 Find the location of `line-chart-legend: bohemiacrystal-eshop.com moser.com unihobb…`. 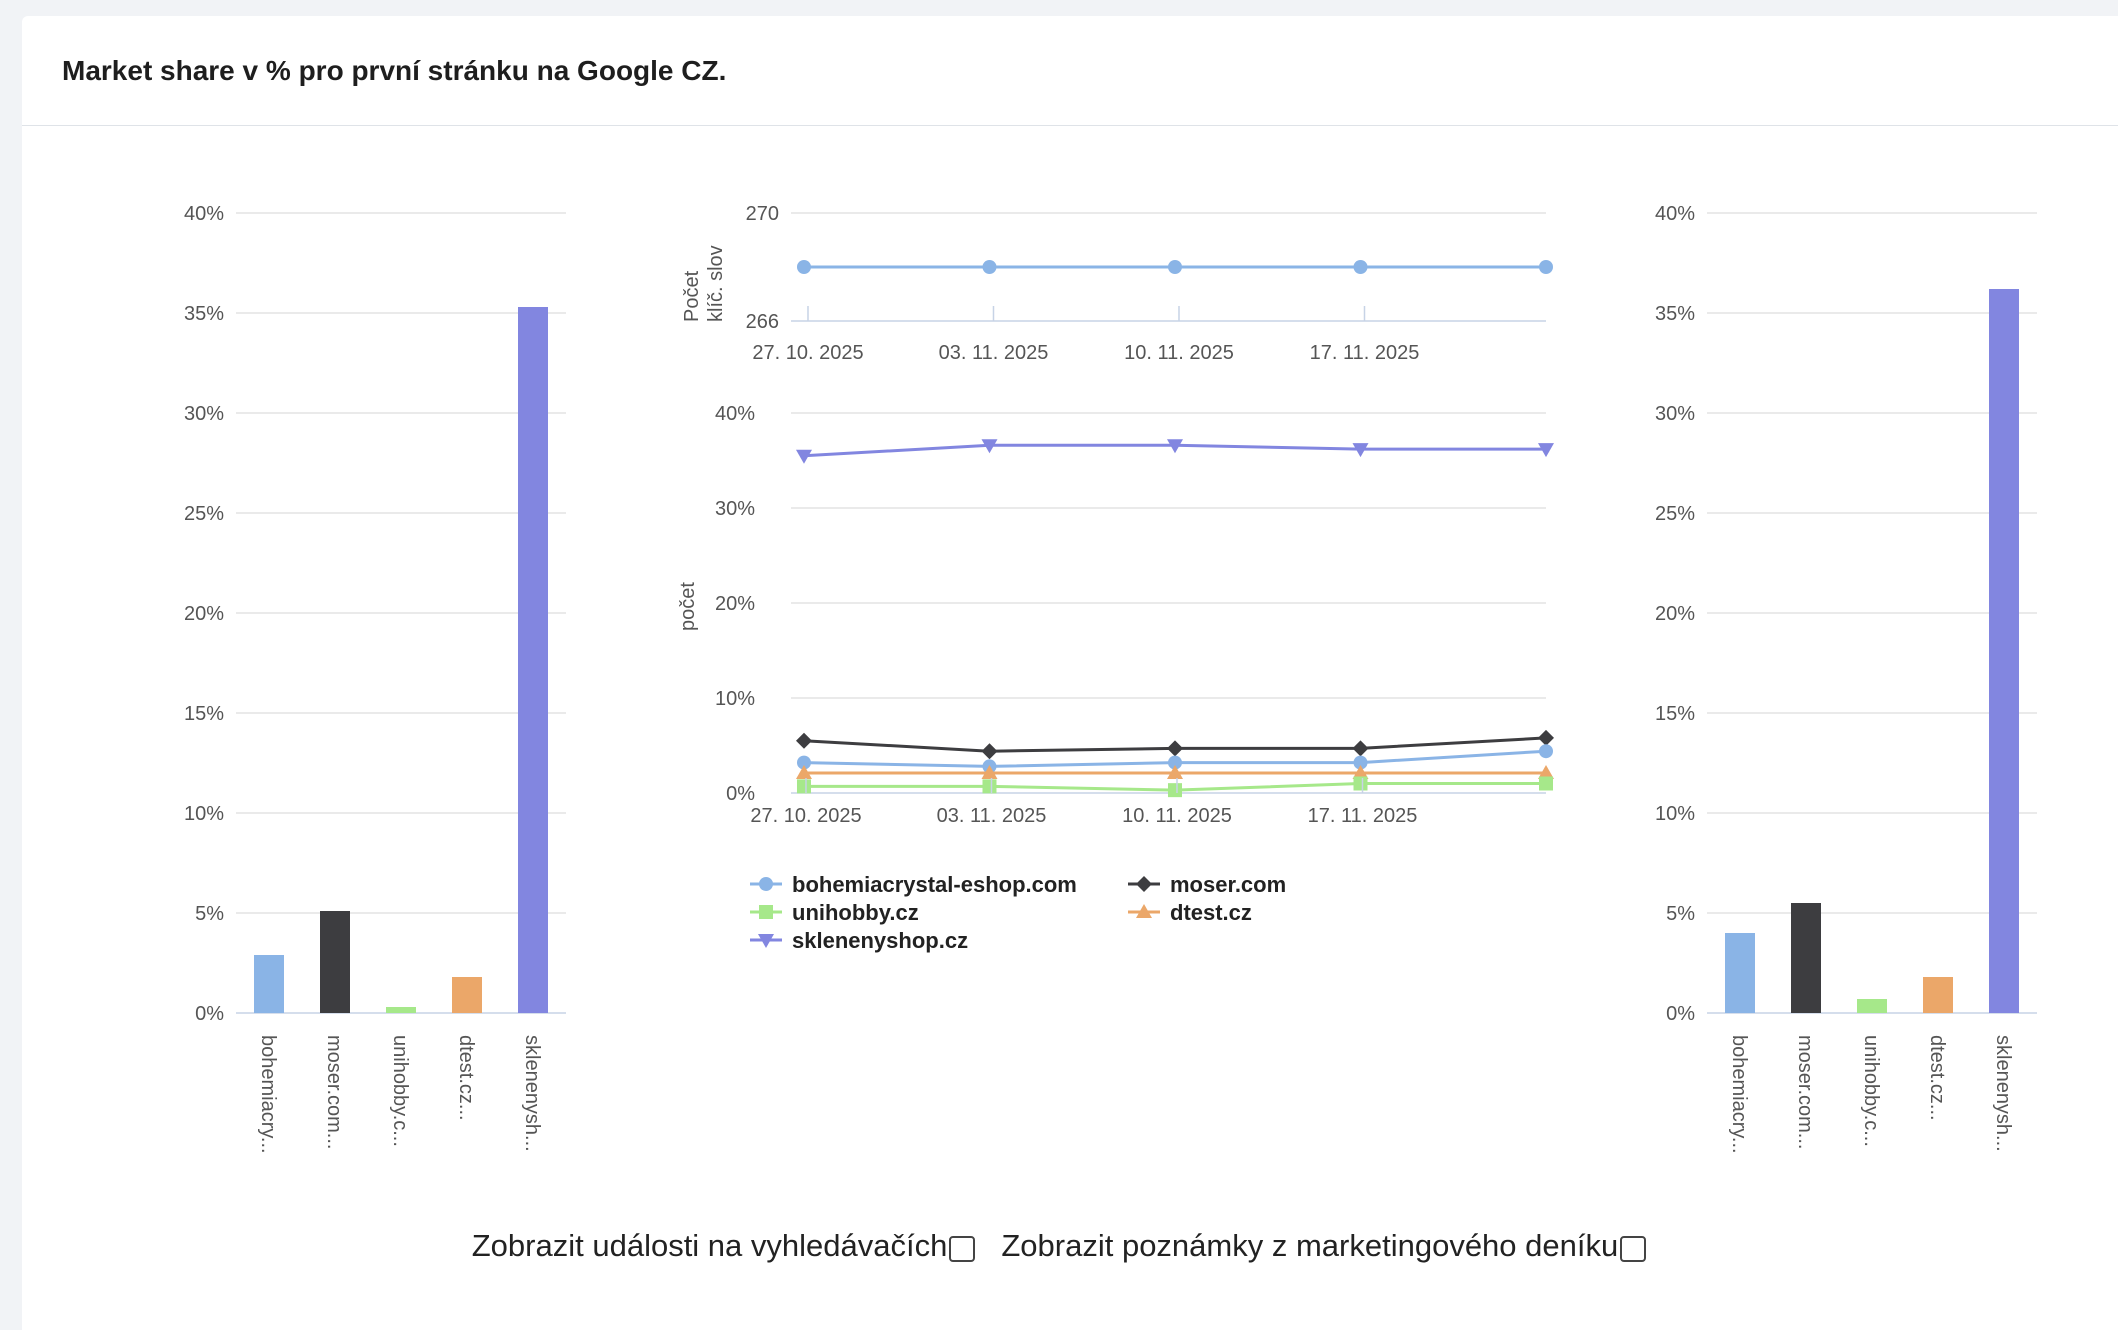

line-chart-legend: bohemiacrystal-eshop.com moser.com unihobb… is located at coordinates (1018, 912).